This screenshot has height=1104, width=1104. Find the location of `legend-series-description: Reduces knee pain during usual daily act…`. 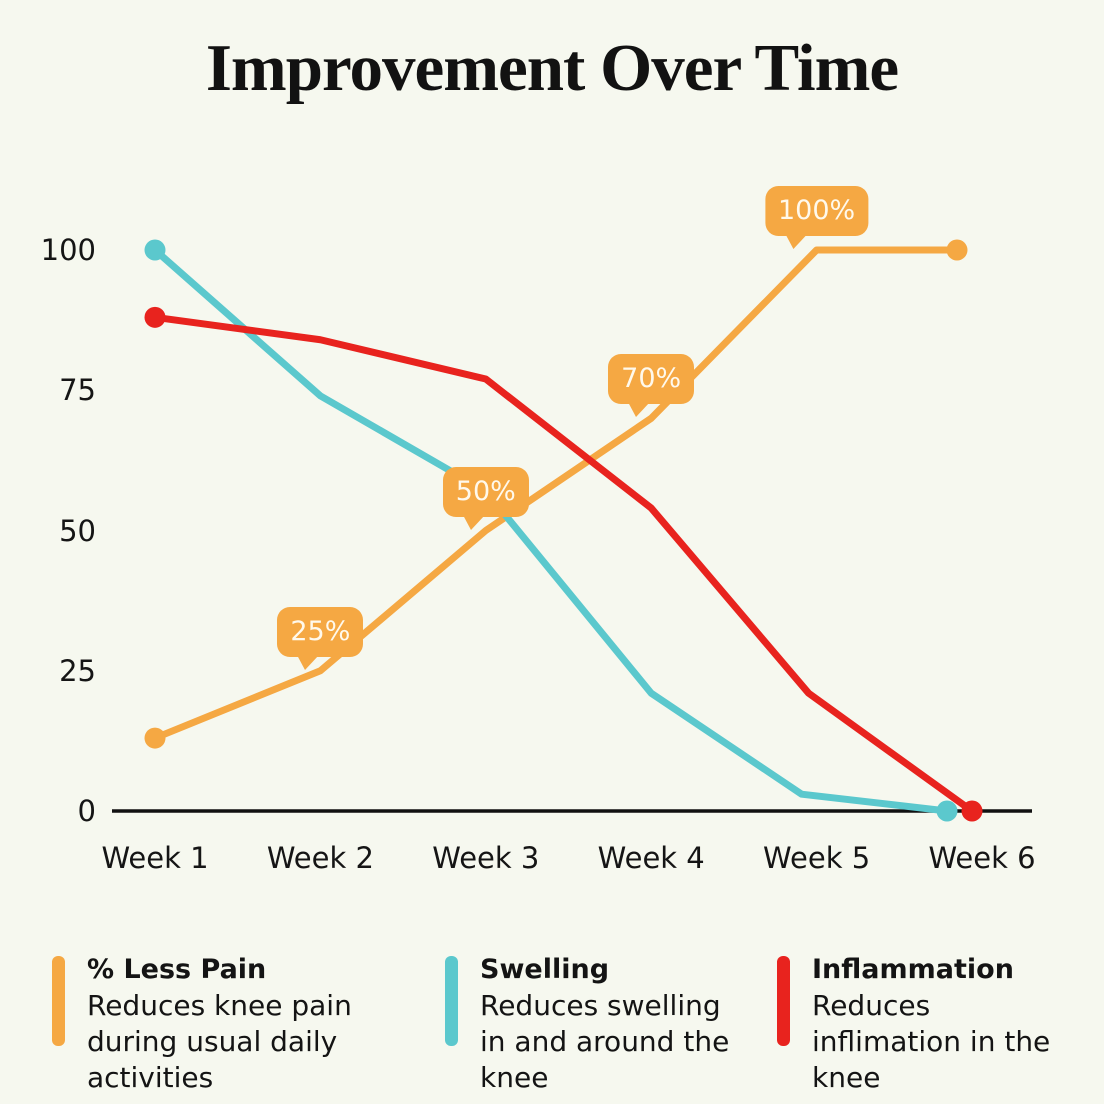

legend-series-description: Reduces knee pain during usual daily act… is located at coordinates (219, 1041).